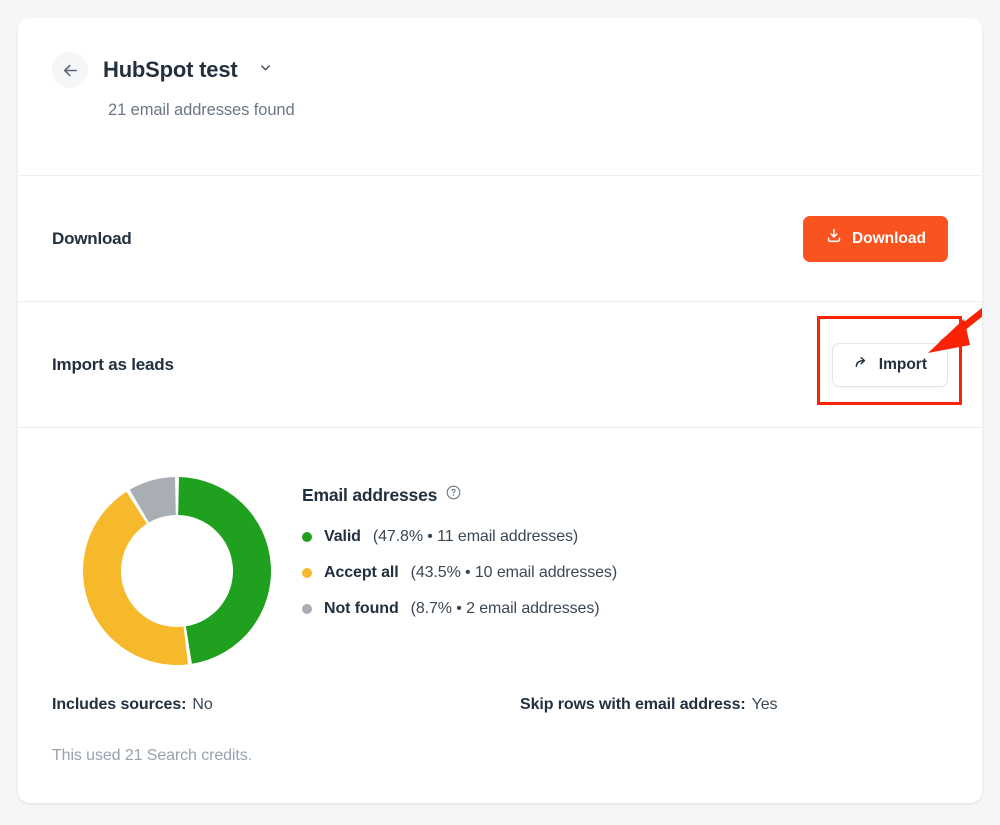 The width and height of the screenshot is (1000, 825). Describe the element at coordinates (500, 365) in the screenshot. I see `import-section: Import as leads Import` at that location.